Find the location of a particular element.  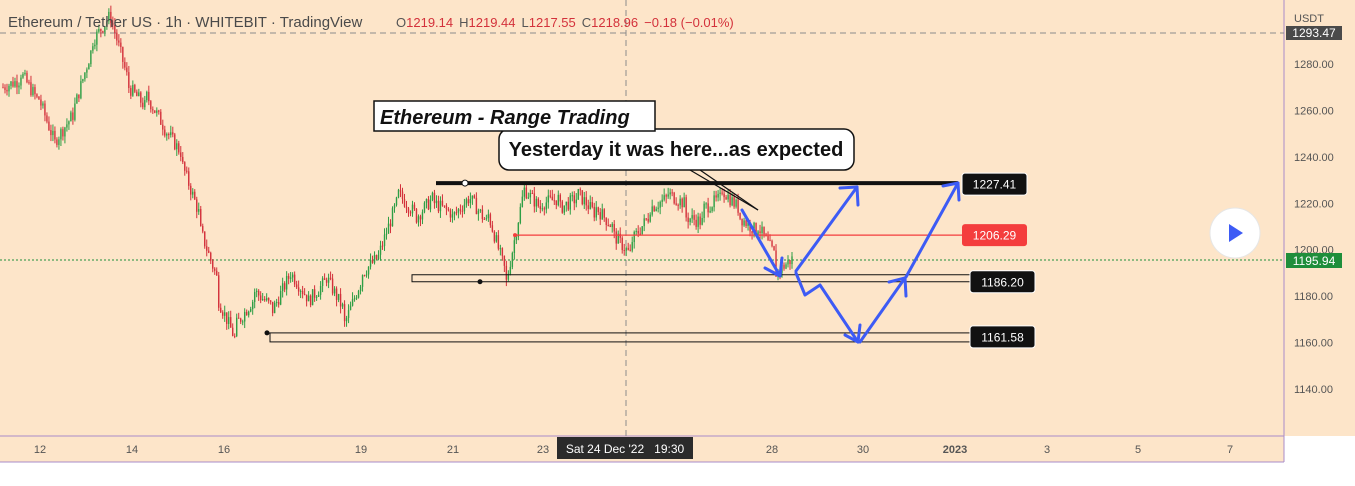

high-label: H is located at coordinates (463, 22).